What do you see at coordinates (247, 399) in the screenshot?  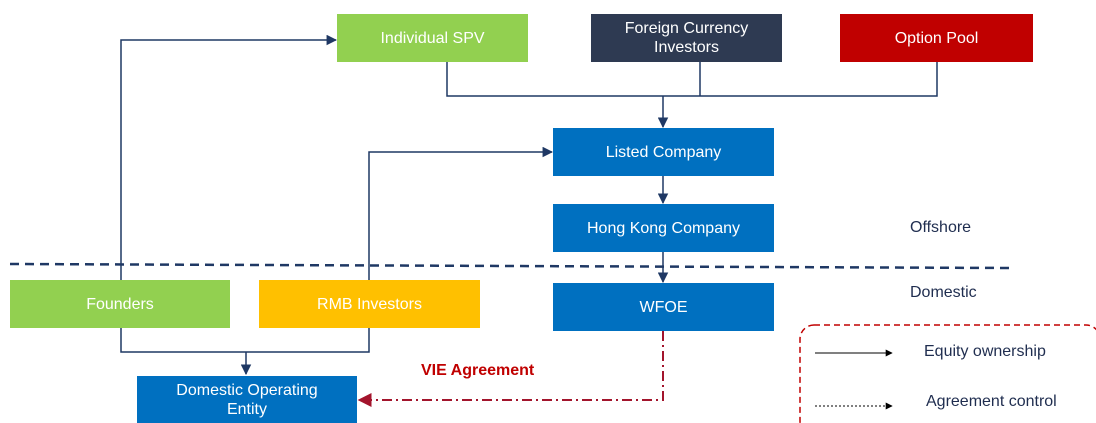 I see `node-domestic-entity: Domestic Operating Entity` at bounding box center [247, 399].